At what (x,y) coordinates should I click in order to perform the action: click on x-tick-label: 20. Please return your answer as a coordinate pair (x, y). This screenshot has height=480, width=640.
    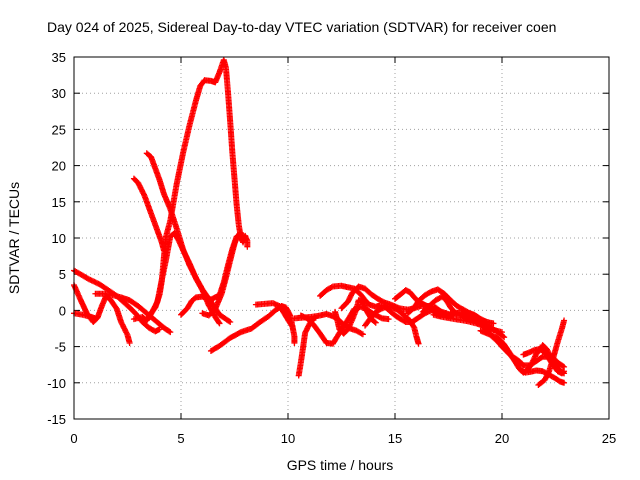
    Looking at the image, I should click on (502, 438).